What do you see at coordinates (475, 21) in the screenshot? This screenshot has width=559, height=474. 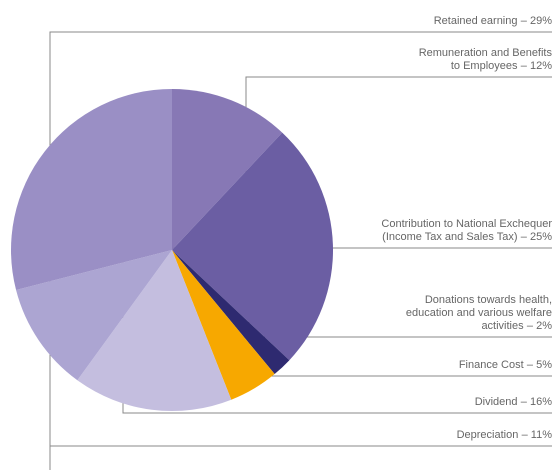 I see `category-label: Retained earning` at bounding box center [475, 21].